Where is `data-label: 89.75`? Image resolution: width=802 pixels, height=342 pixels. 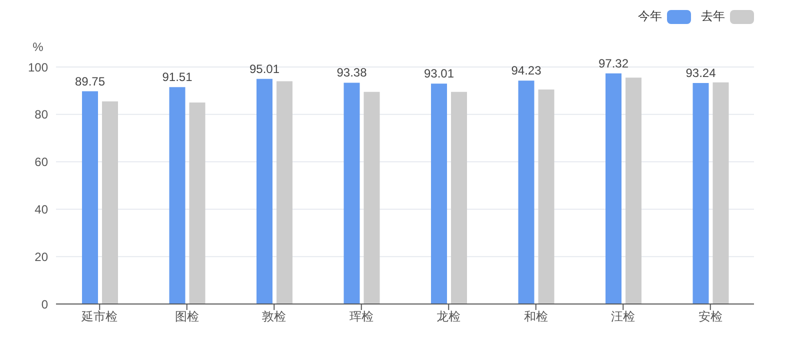 data-label: 89.75 is located at coordinates (90, 81).